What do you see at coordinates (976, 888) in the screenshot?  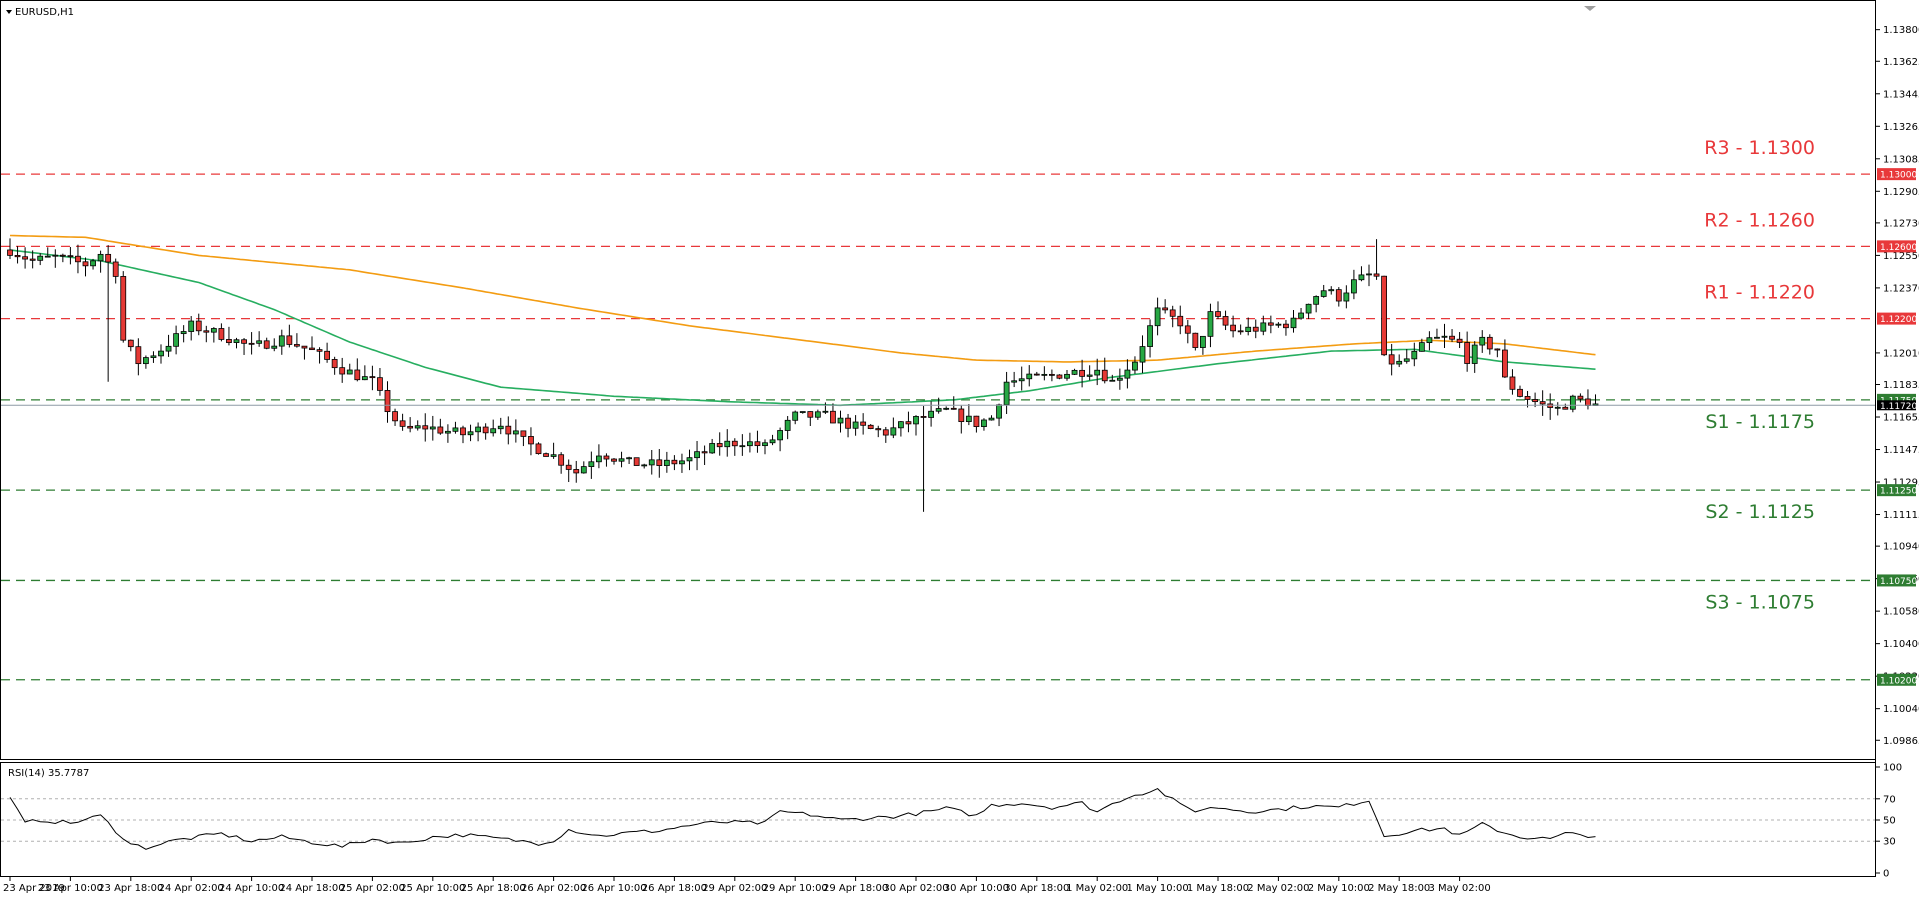 I see `time-tick-label: 30 Apr 10:00` at bounding box center [976, 888].